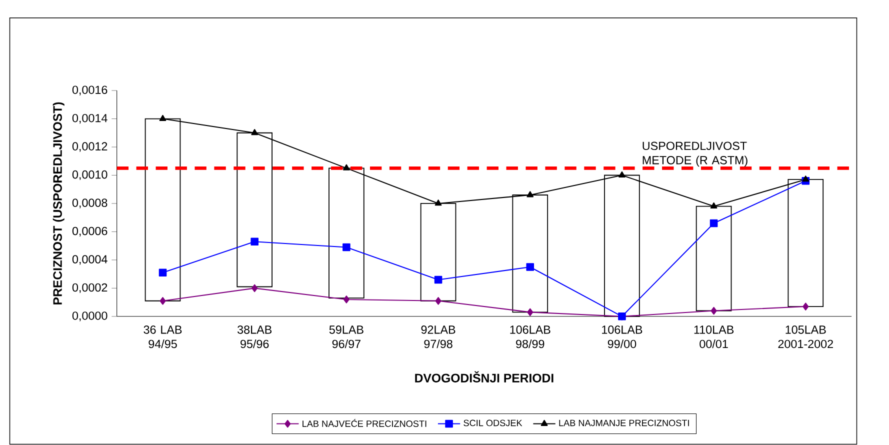 Image resolution: width=889 pixels, height=445 pixels. Describe the element at coordinates (163, 337) in the screenshot. I see `x-tick-label: 36 LAB 94/95` at that location.